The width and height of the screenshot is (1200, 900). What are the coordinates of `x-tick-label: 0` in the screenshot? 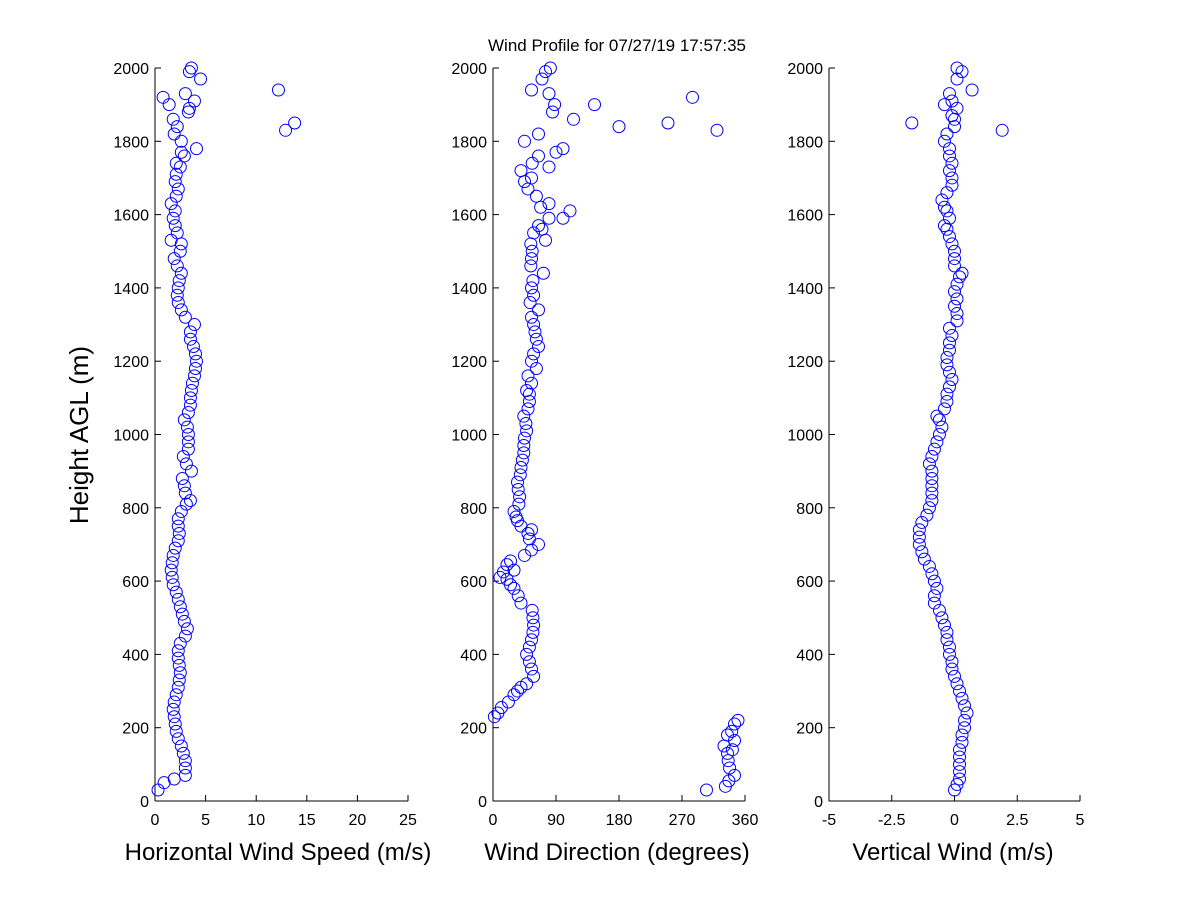 It's located at (155, 820).